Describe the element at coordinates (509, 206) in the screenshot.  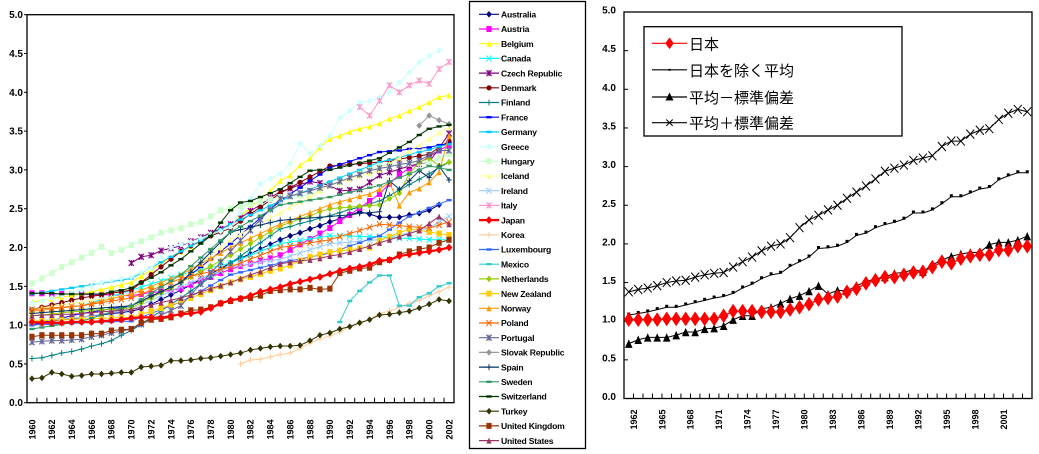
I see `legend-label: Italy` at that location.